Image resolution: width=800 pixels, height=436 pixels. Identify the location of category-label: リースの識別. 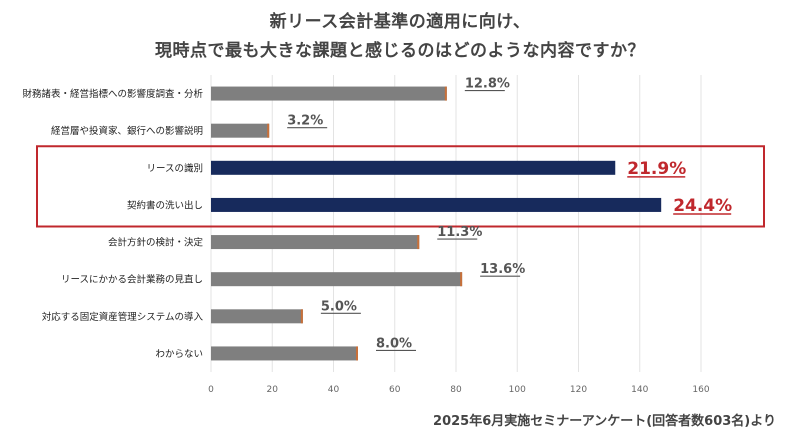
(174, 168).